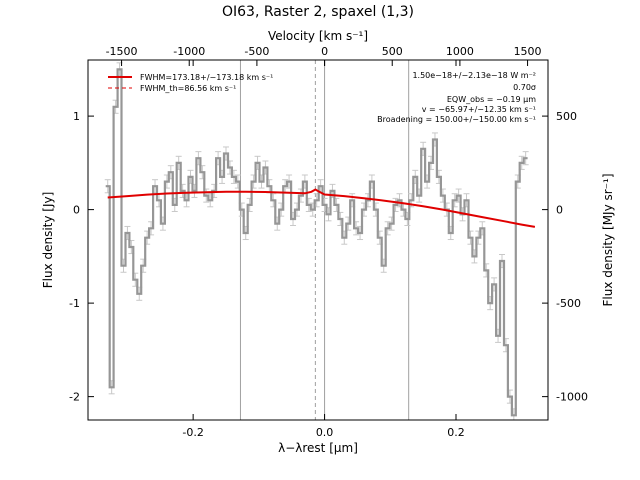 This screenshot has width=640, height=480. Describe the element at coordinates (456, 432) in the screenshot. I see `x-tick-label: 0.2` at that location.